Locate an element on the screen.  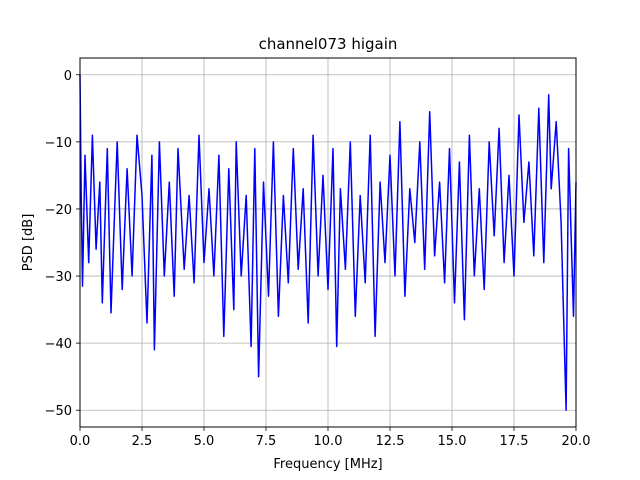
x-tick-label: 12.5 is located at coordinates (390, 441).